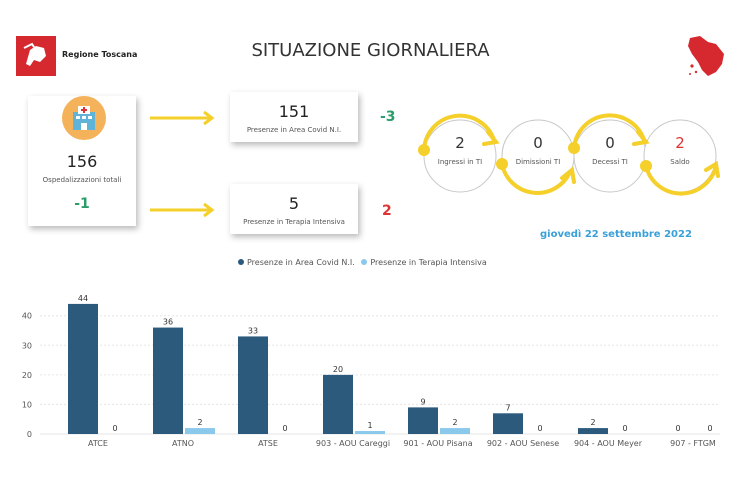 The height and width of the screenshot is (486, 741). What do you see at coordinates (27, 375) in the screenshot?
I see `y-tick-label: 20` at bounding box center [27, 375].